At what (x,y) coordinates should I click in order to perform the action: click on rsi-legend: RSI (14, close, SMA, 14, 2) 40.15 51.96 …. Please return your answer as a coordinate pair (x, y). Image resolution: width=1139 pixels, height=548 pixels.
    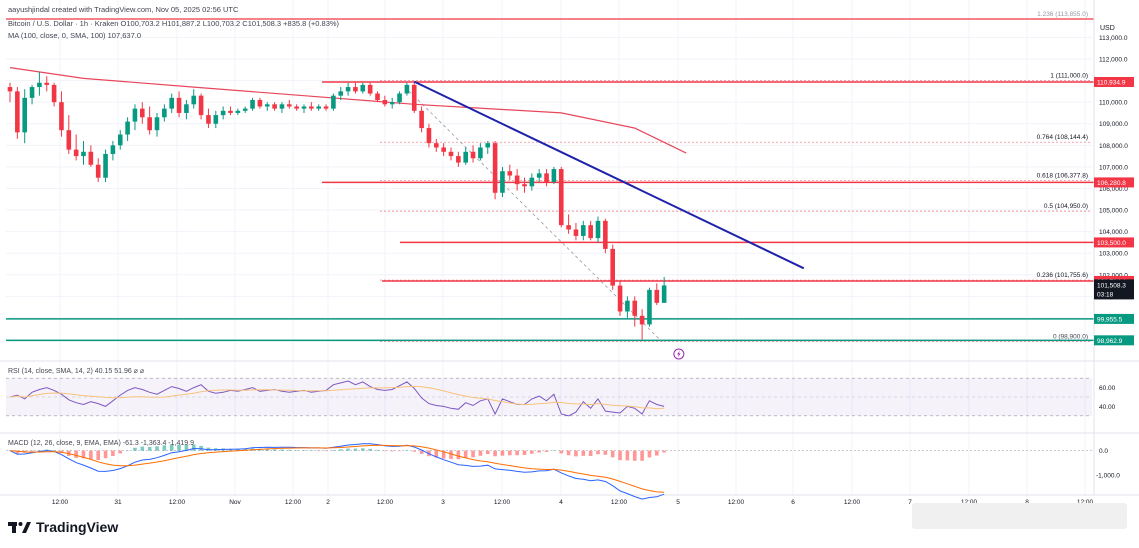
    Looking at the image, I should click on (76, 371).